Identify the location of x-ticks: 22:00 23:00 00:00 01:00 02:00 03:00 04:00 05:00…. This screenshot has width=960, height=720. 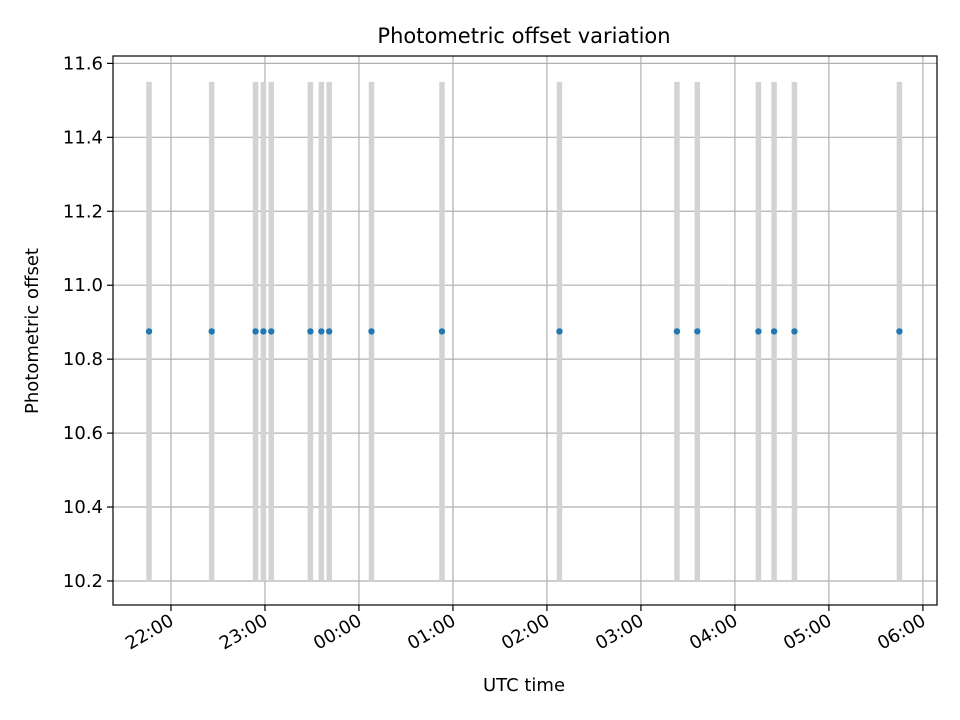
(525, 629).